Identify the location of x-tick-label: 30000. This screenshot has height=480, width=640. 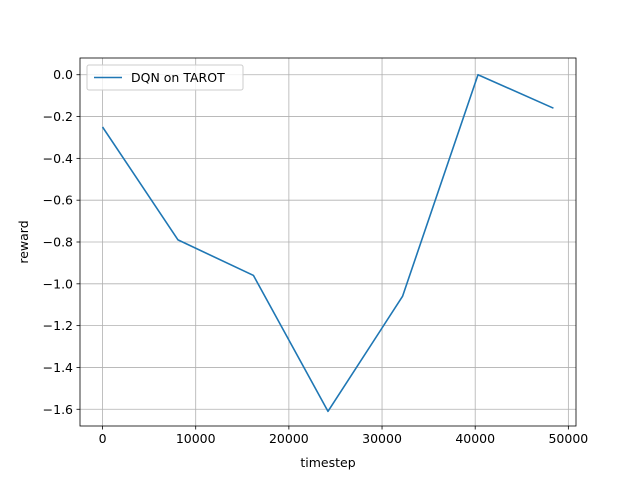
(382, 438).